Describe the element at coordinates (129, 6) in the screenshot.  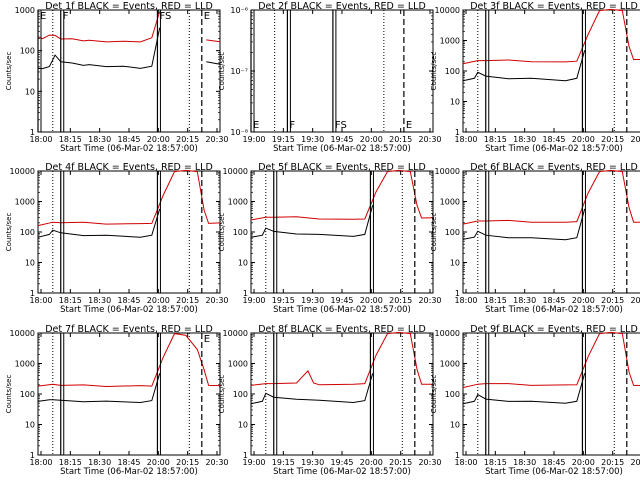
I see `chart-title: Det 1f BLACK = Events, RED = LLD` at that location.